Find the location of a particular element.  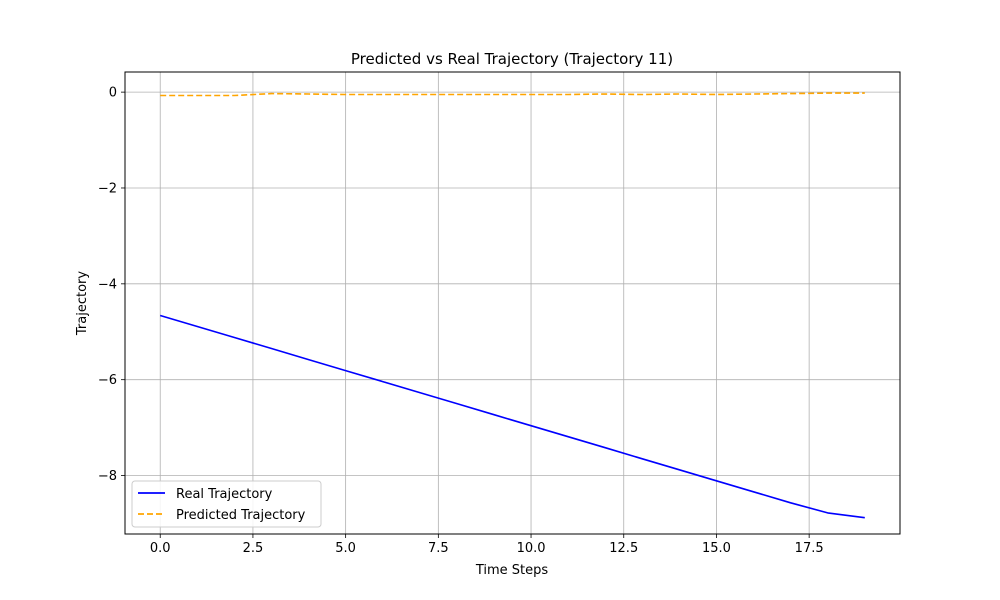

legend-box is located at coordinates (226, 504).